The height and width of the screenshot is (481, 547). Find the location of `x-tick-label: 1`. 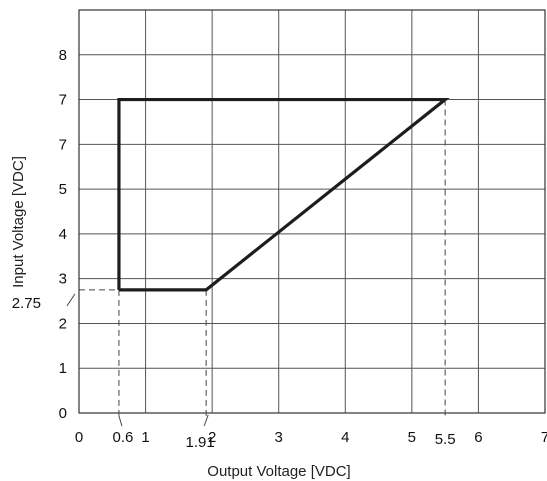

x-tick-label: 1 is located at coordinates (145, 437).